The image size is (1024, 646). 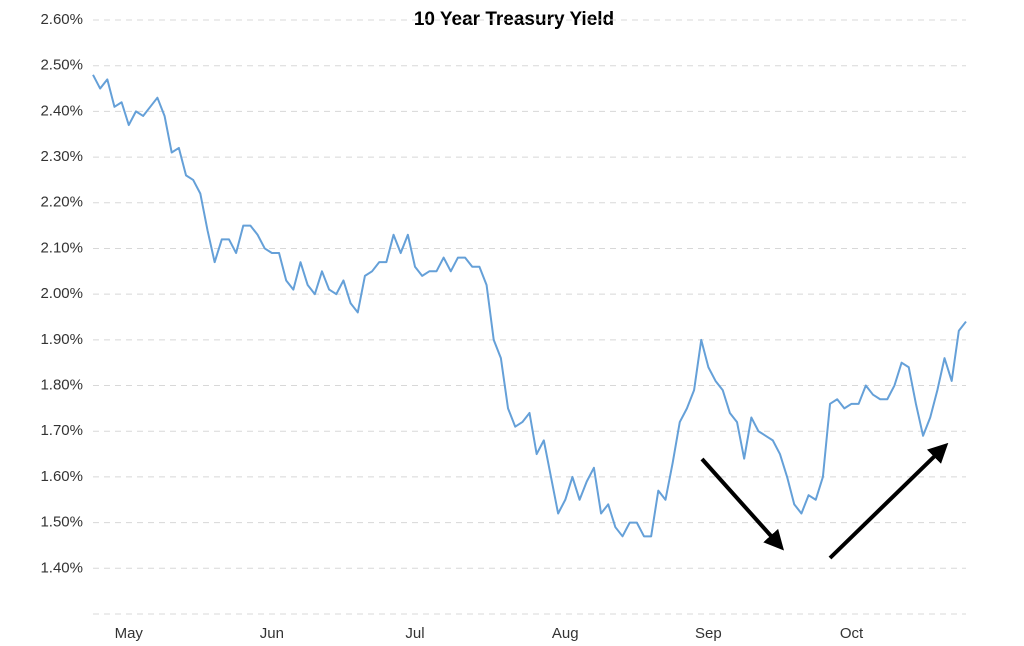 What do you see at coordinates (742, 504) in the screenshot?
I see `arrow-down` at bounding box center [742, 504].